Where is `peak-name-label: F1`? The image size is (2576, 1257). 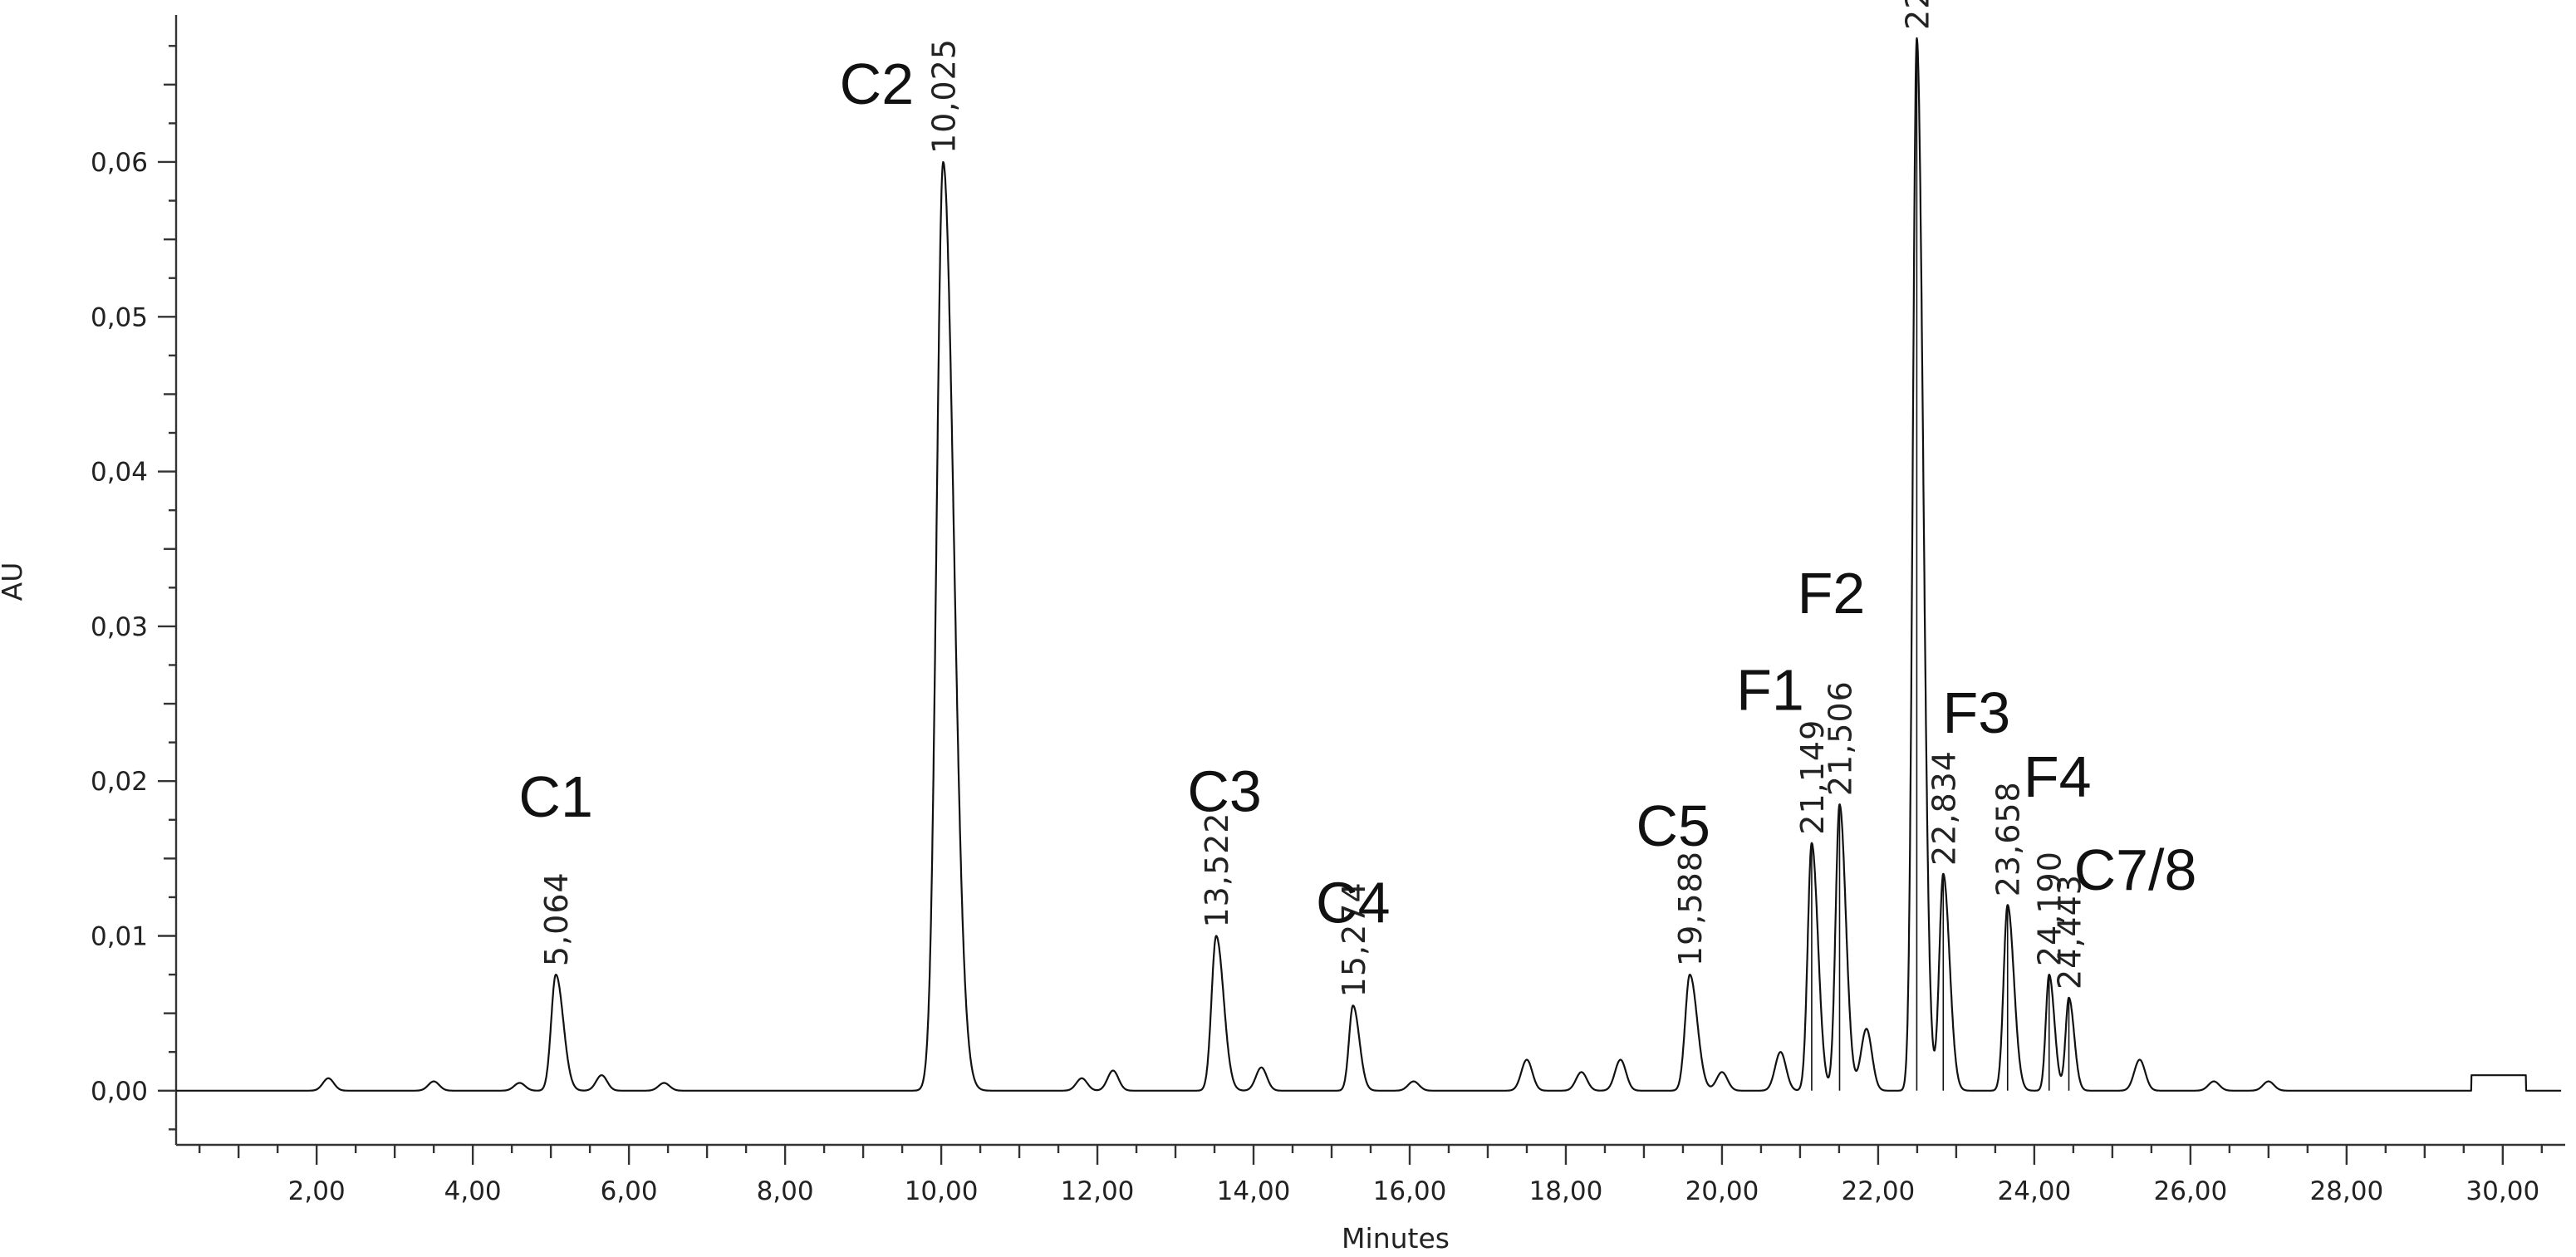
peak-name-label: F1 is located at coordinates (1770, 690).